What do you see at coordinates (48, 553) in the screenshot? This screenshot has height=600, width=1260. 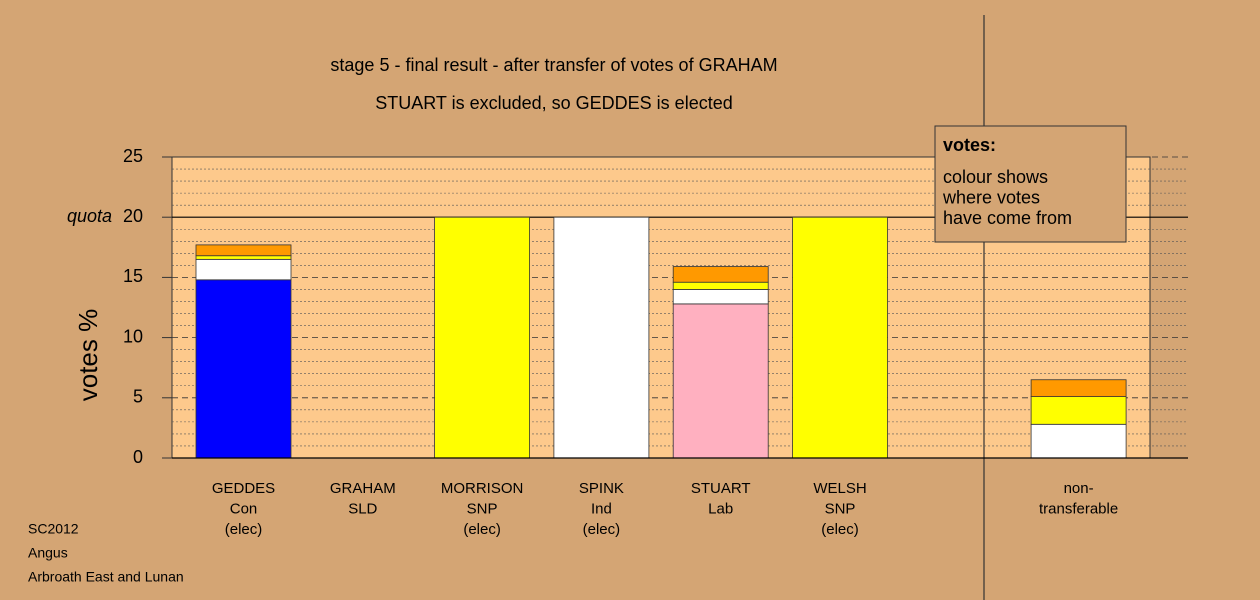 I see `note: Angus` at bounding box center [48, 553].